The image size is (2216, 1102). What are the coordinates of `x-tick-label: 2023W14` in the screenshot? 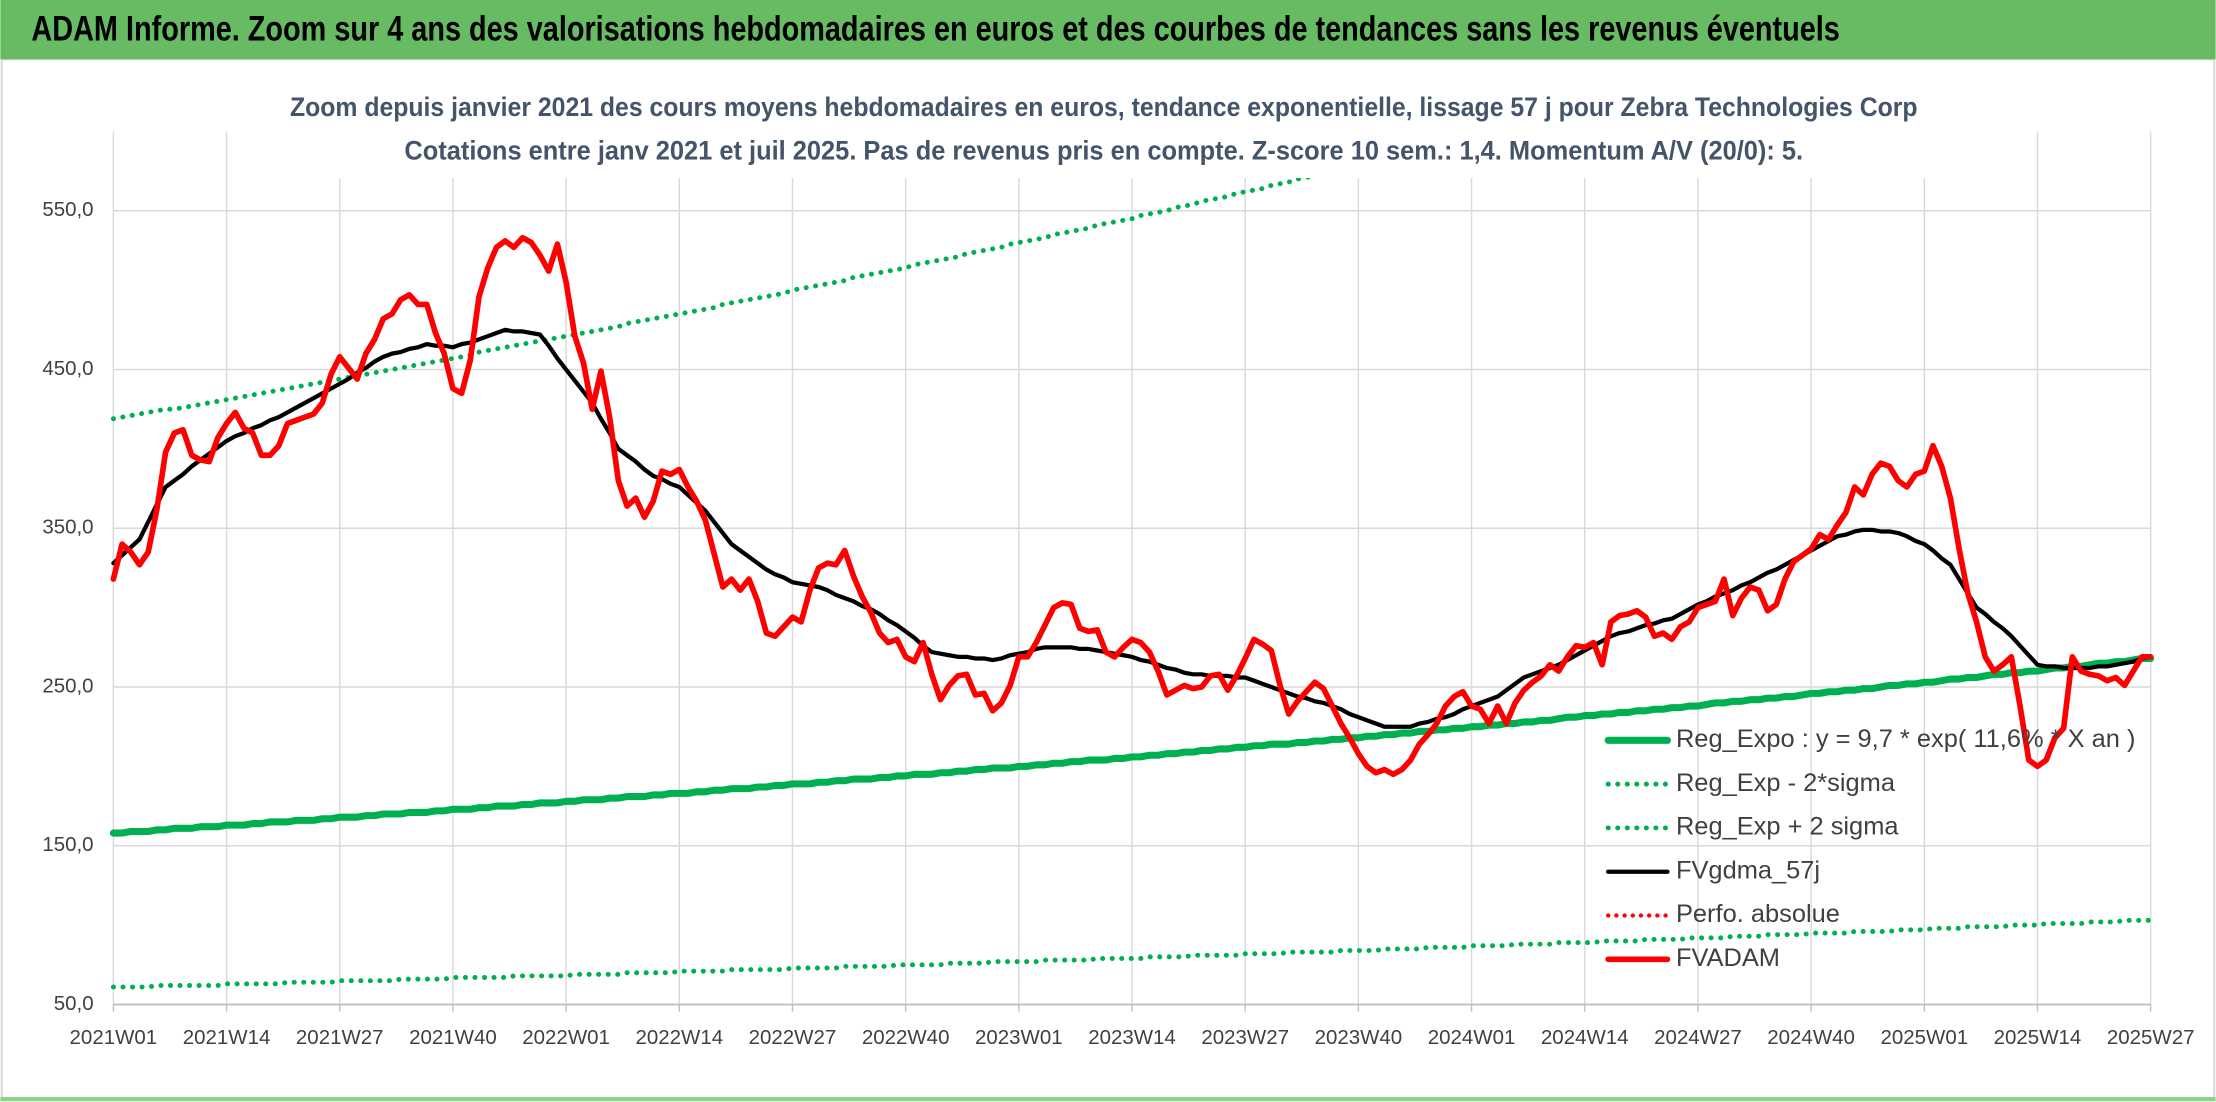 It's located at (1132, 1037).